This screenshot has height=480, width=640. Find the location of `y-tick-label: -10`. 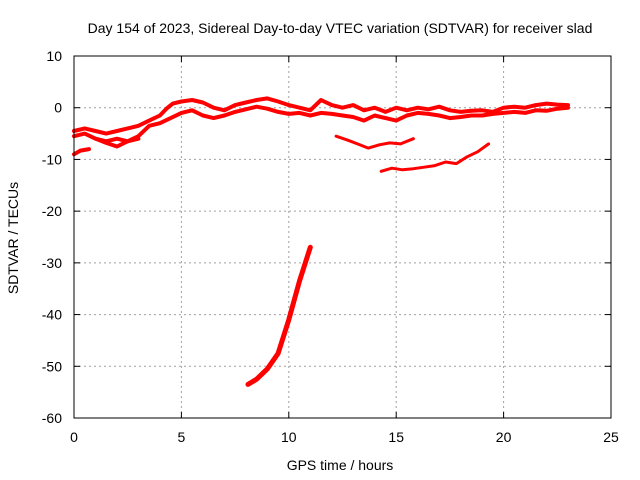

y-tick-label: -10 is located at coordinates (52, 159).